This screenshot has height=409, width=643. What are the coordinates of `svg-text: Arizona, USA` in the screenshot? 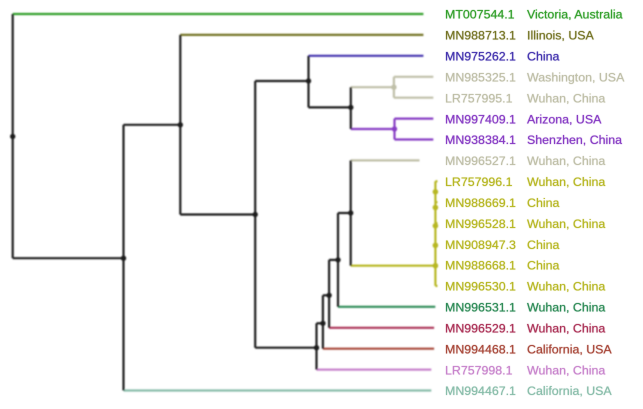 It's located at (564, 119).